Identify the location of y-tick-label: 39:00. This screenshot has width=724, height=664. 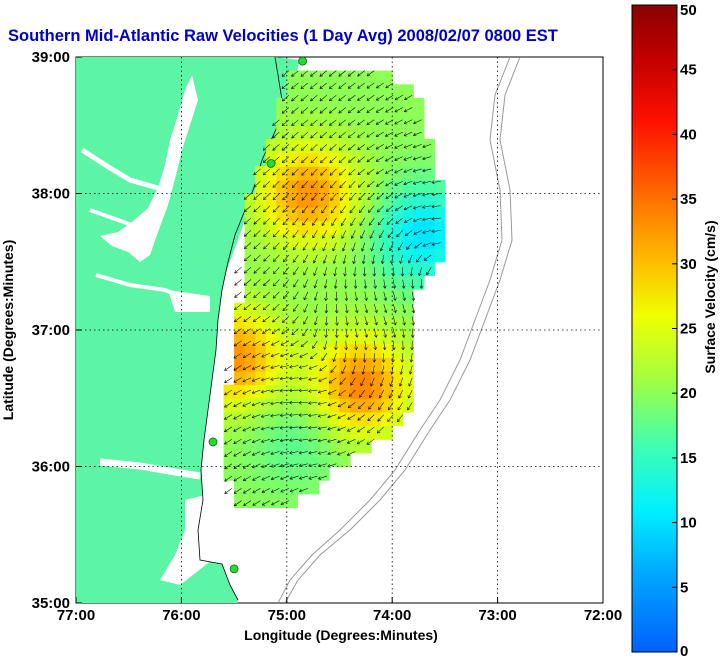
(51, 57).